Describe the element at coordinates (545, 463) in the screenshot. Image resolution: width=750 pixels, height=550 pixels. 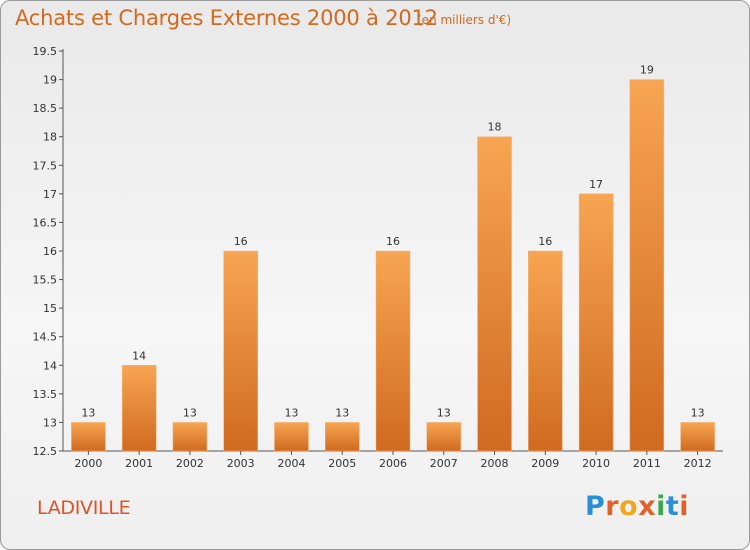
I see `x-tick-label: 2009` at that location.